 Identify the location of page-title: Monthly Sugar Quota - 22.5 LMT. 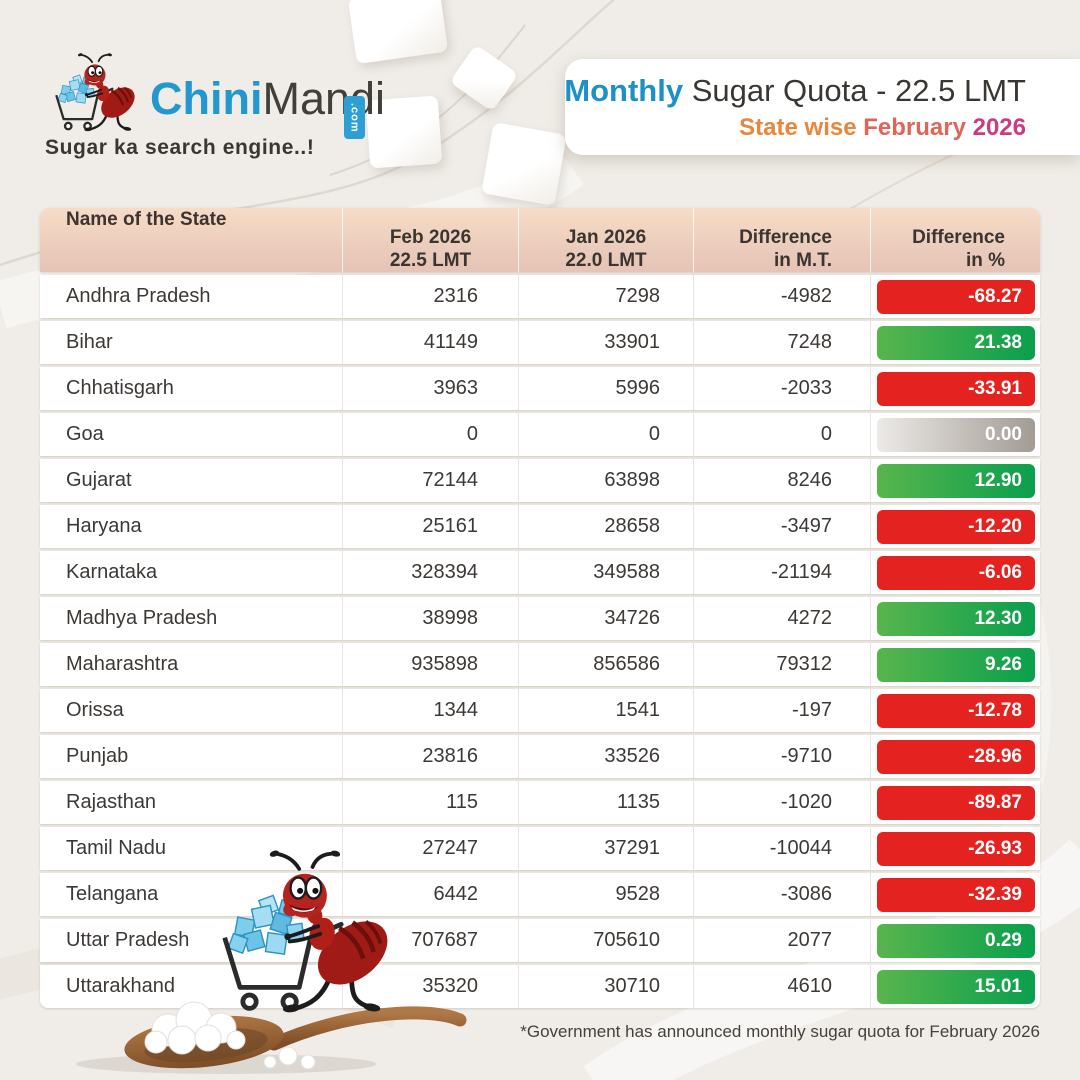
(795, 91).